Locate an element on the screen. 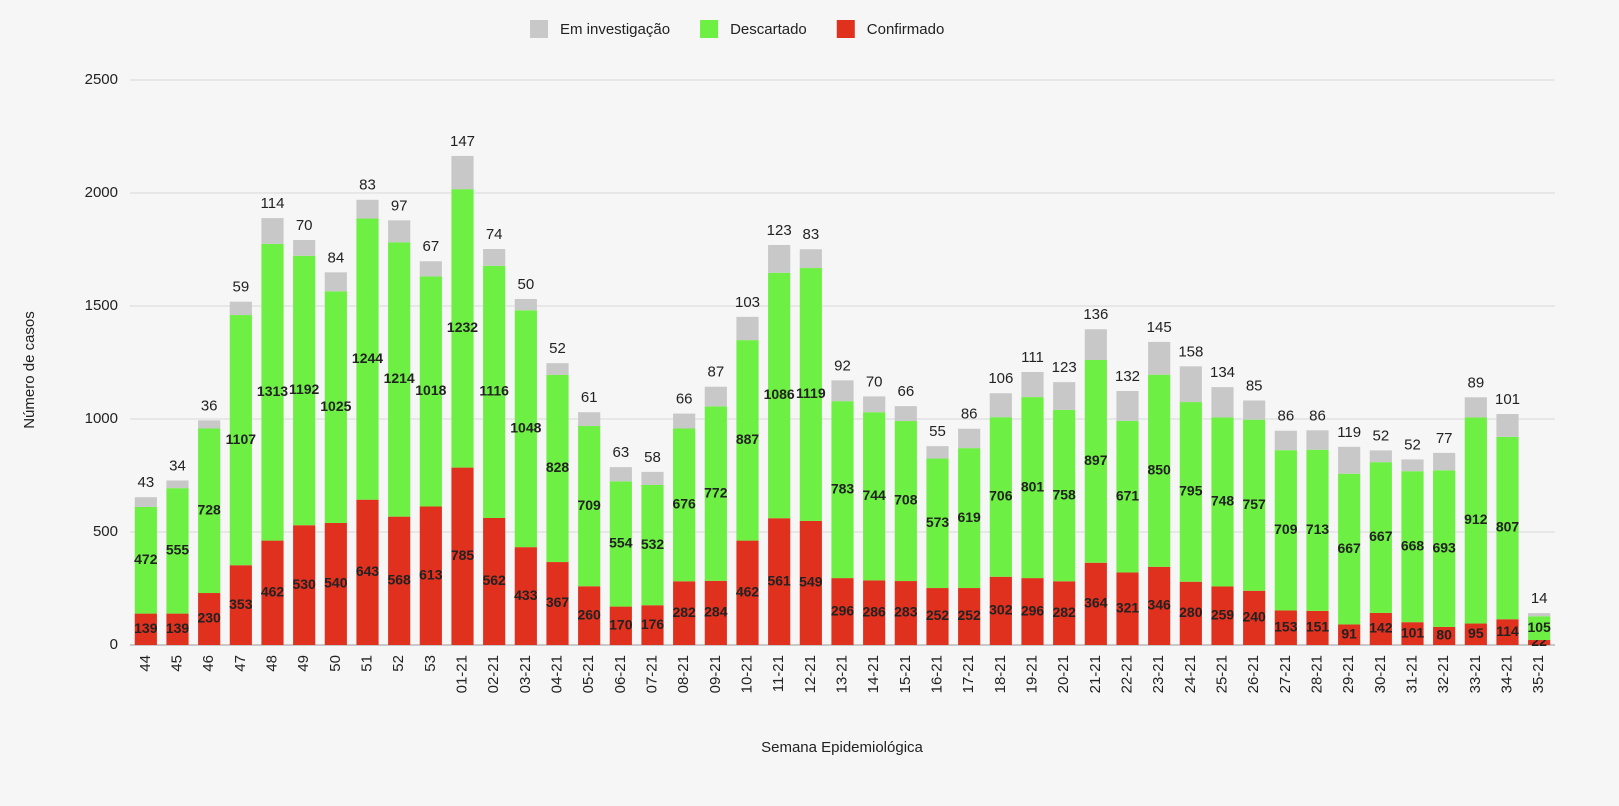 This screenshot has width=1619, height=806. x-tick-label: 02-21 is located at coordinates (493, 674).